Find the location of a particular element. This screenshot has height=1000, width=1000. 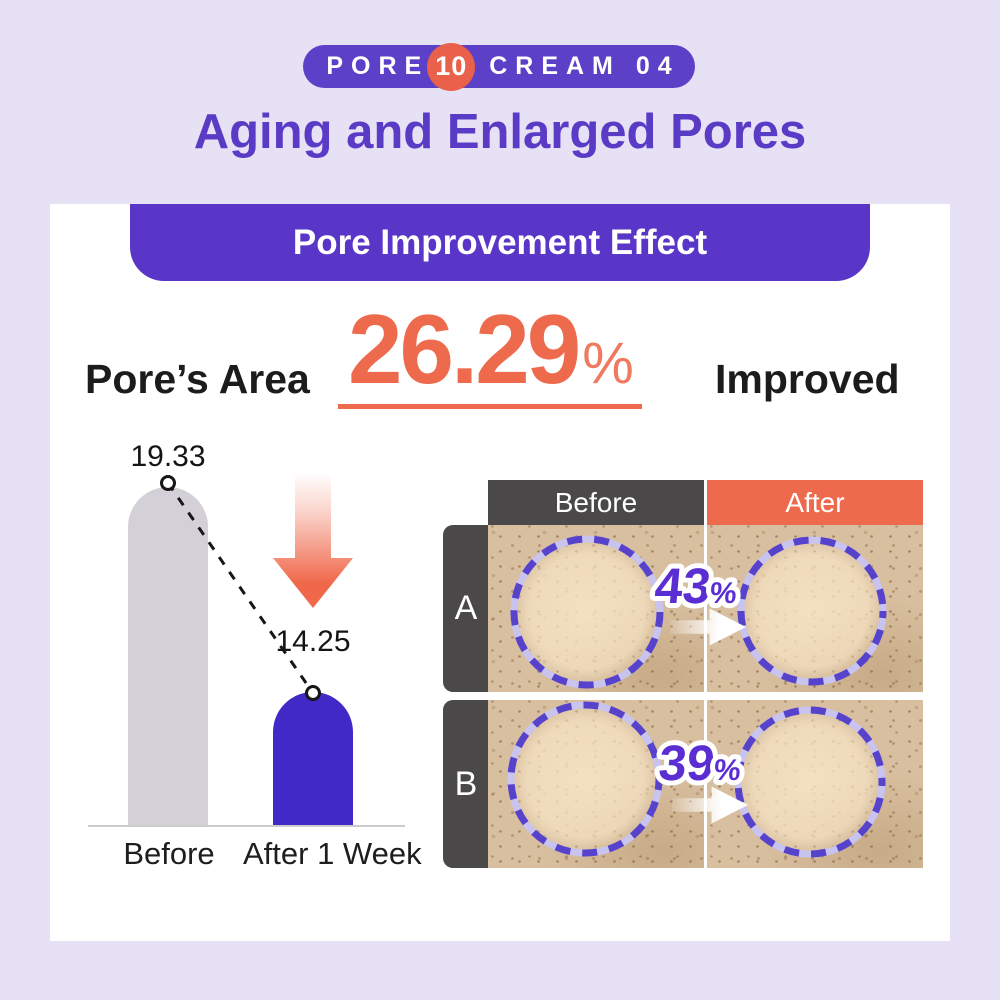

badge-text-right: CREAM 04 is located at coordinates (584, 66).